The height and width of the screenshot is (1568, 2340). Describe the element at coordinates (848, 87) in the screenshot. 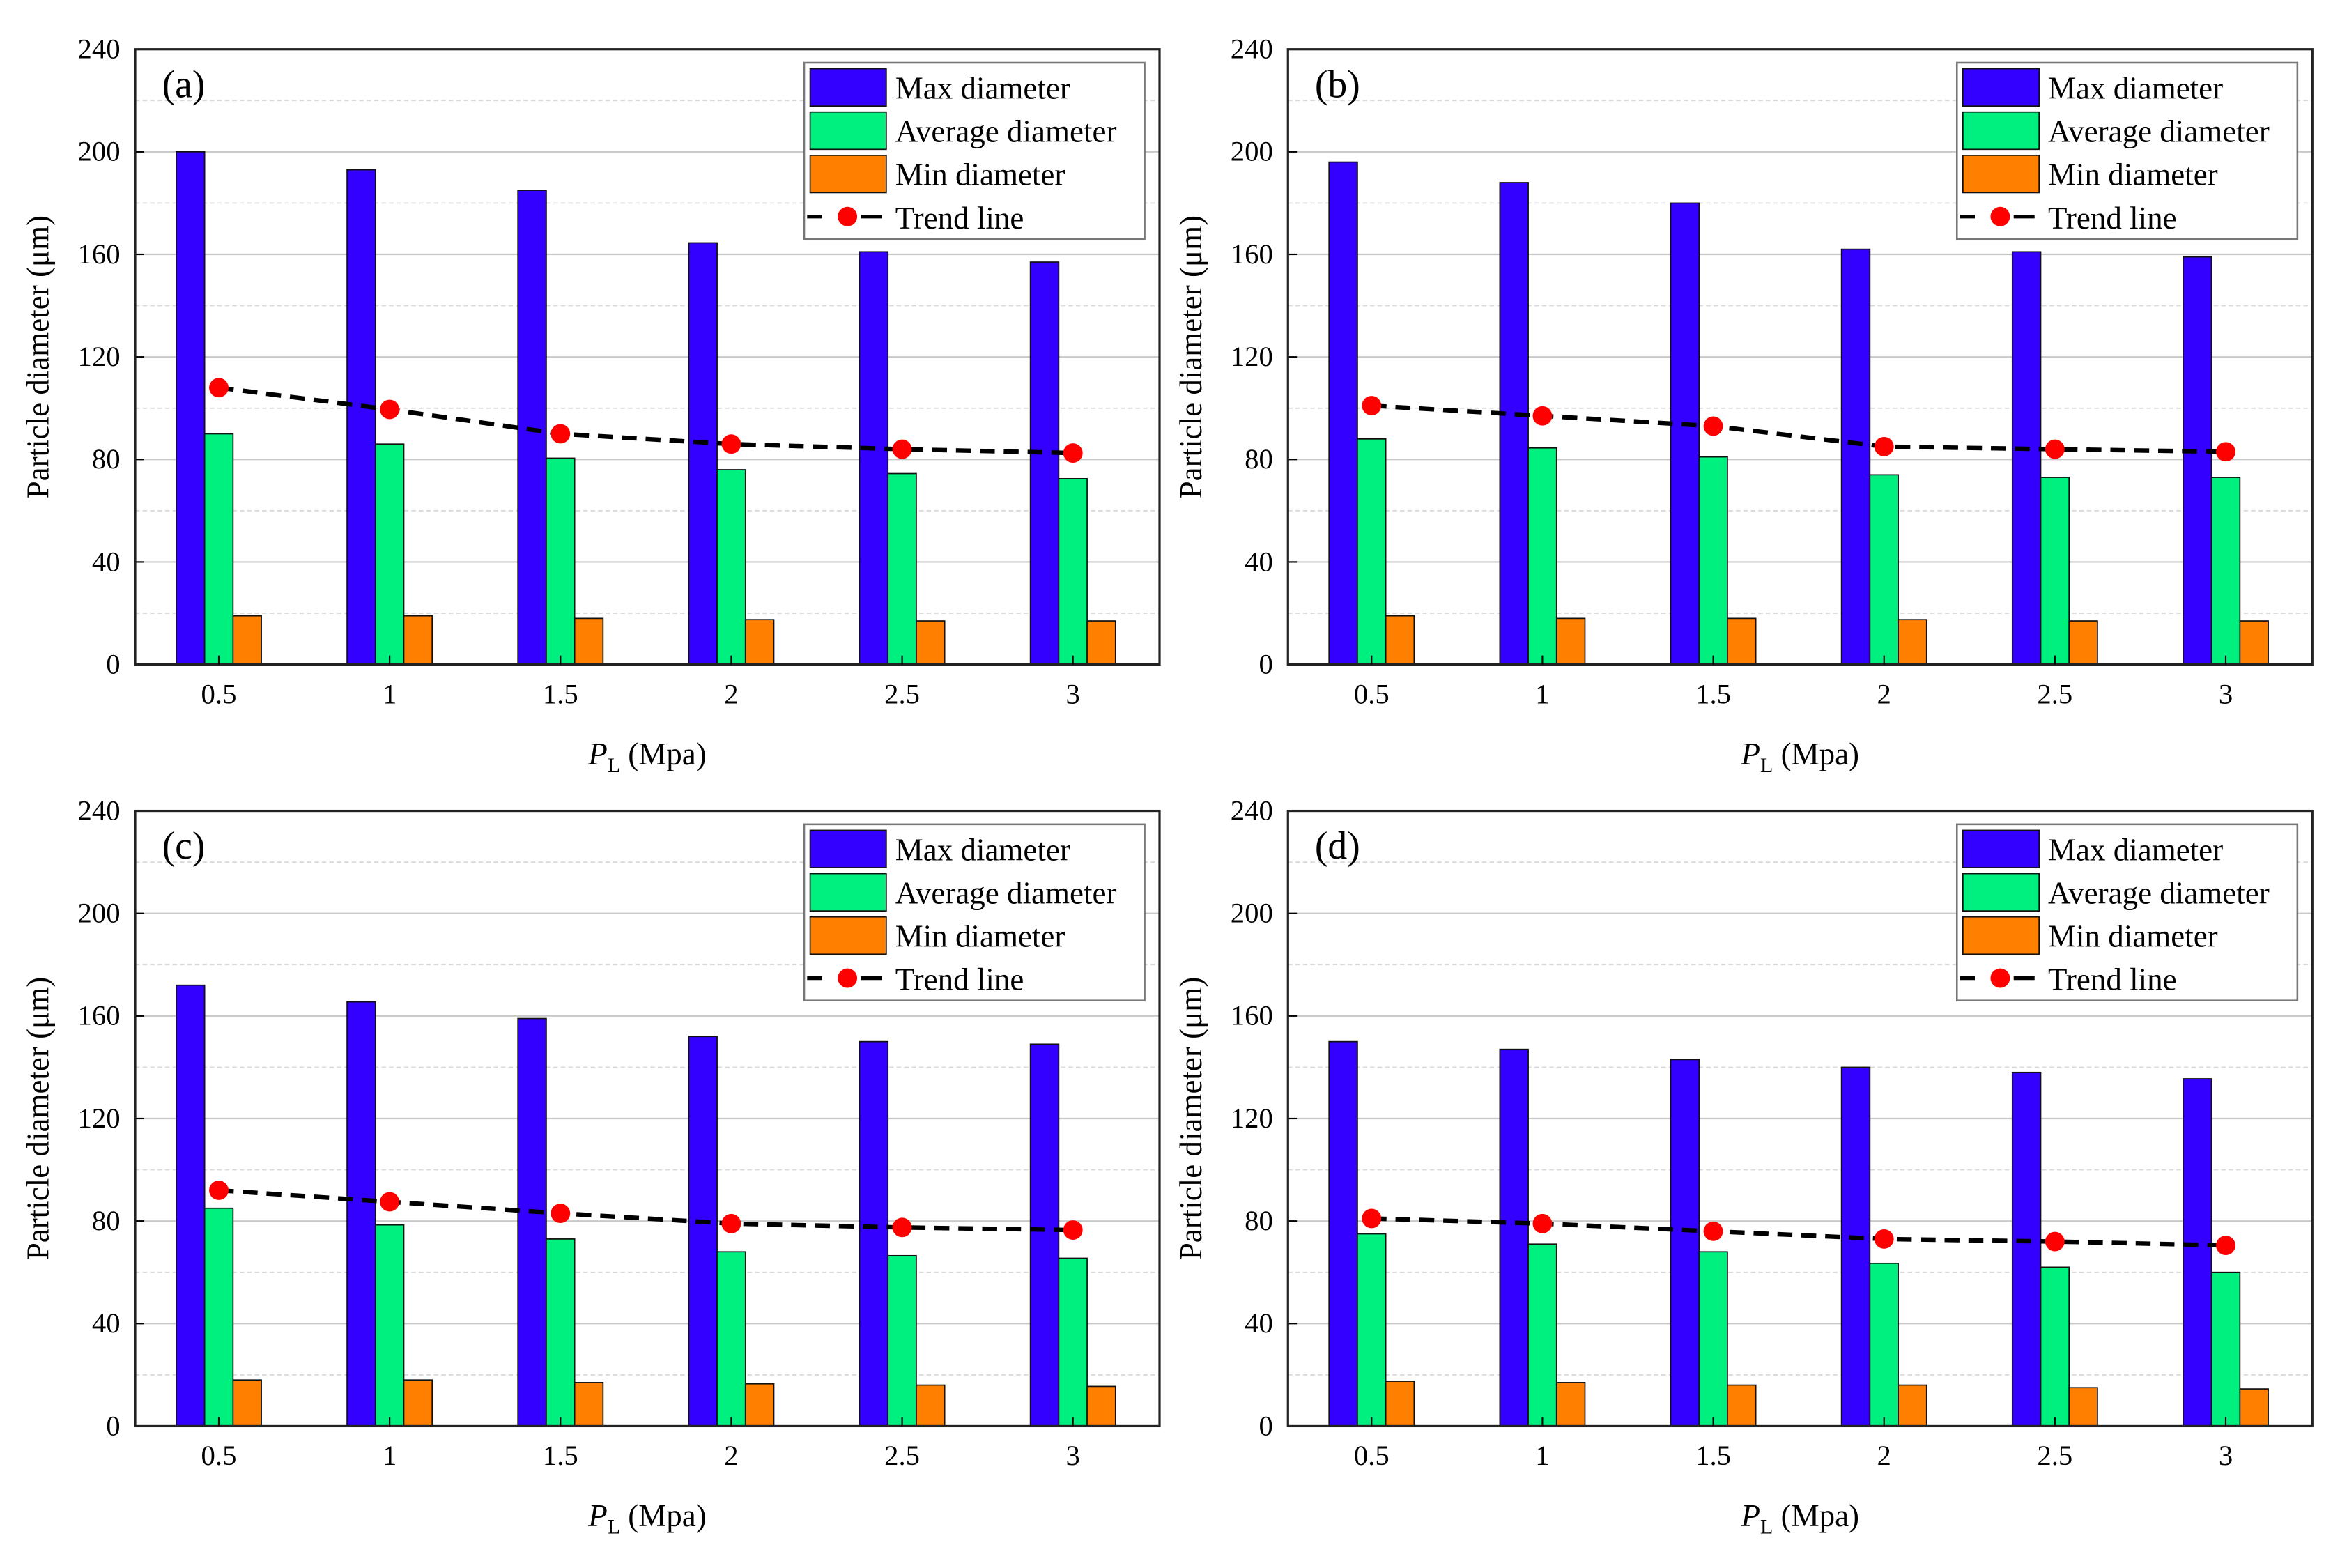

I see `legend-swatch-max-diameter` at that location.